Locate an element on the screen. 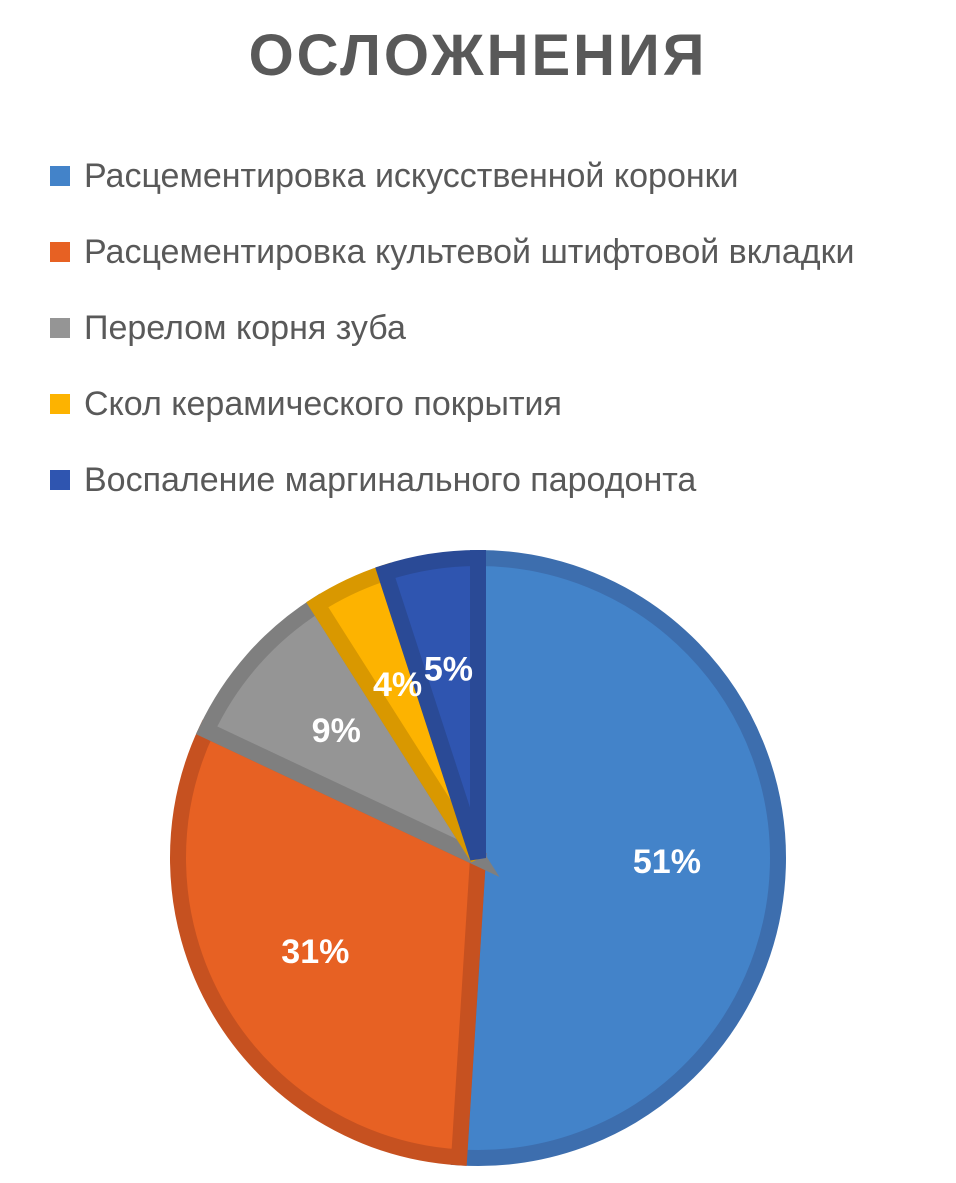 This screenshot has width=956, height=1183. legend-item: Воспаление маргинального пародонта is located at coordinates (452, 480).